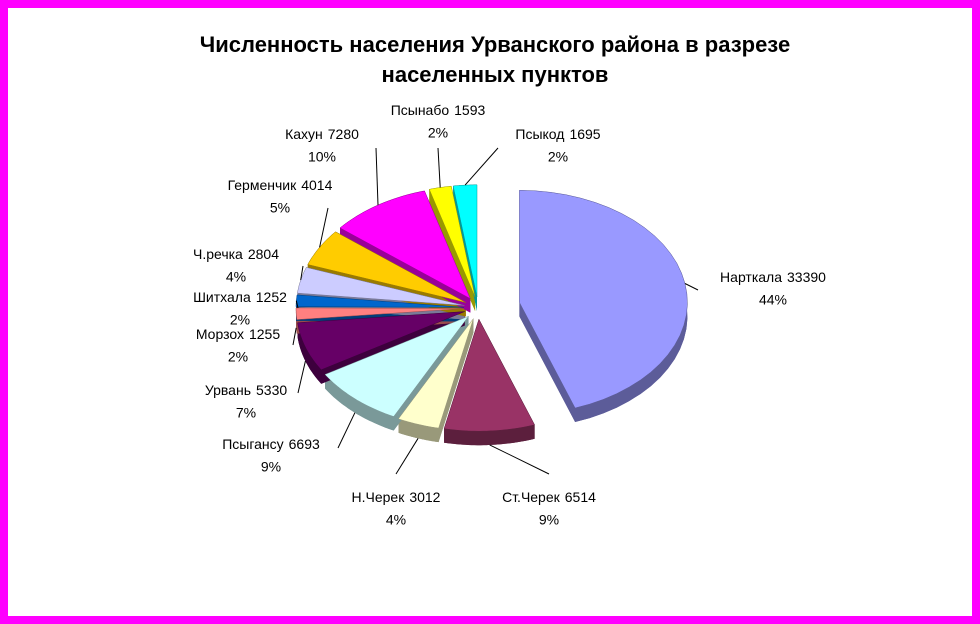 This screenshot has width=980, height=624. What do you see at coordinates (222, 297) in the screenshot?
I see `category-name: Шитхала` at bounding box center [222, 297].